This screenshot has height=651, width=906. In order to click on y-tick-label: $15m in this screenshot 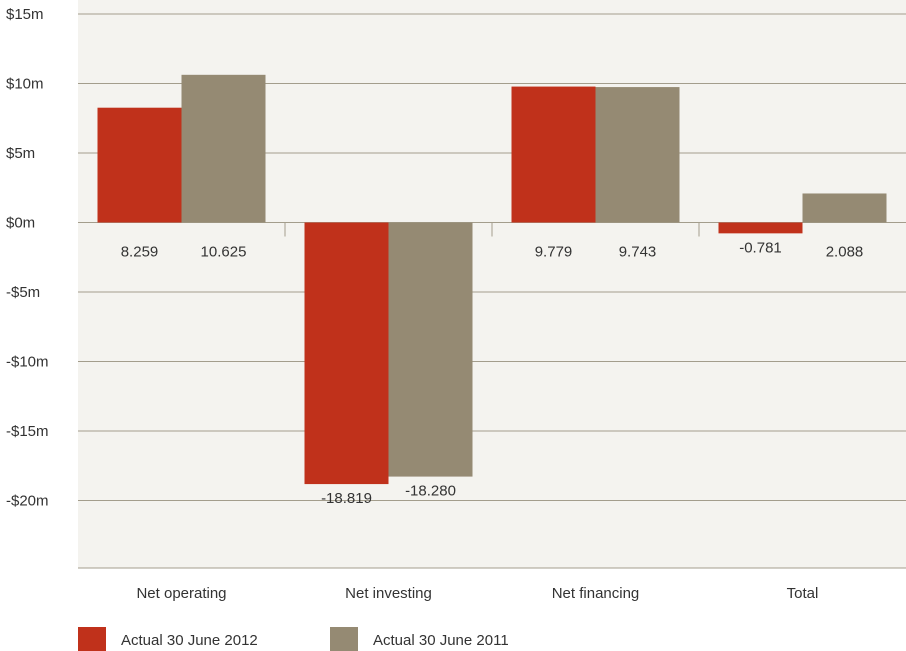, I will do `click(25, 14)`.